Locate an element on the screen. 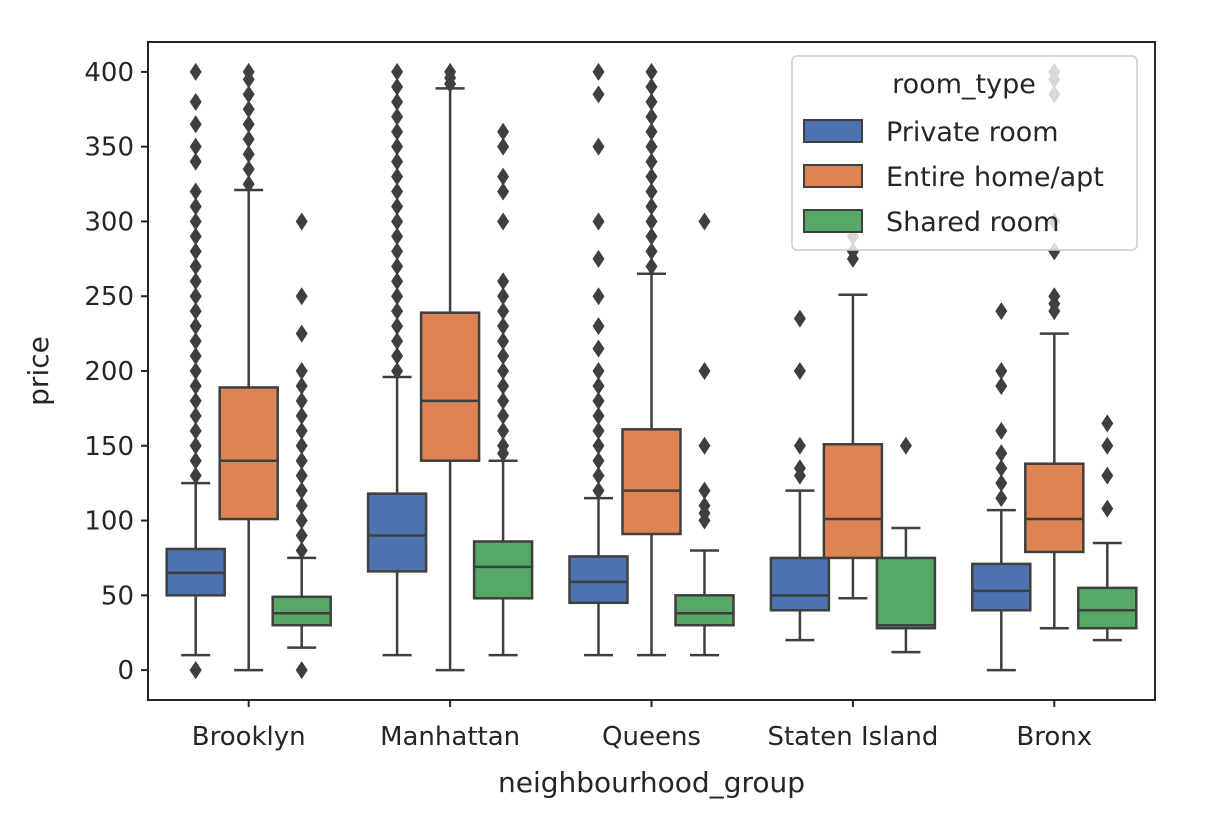 The image size is (1208, 822). box-manhattan-shared-room is located at coordinates (503, 389).